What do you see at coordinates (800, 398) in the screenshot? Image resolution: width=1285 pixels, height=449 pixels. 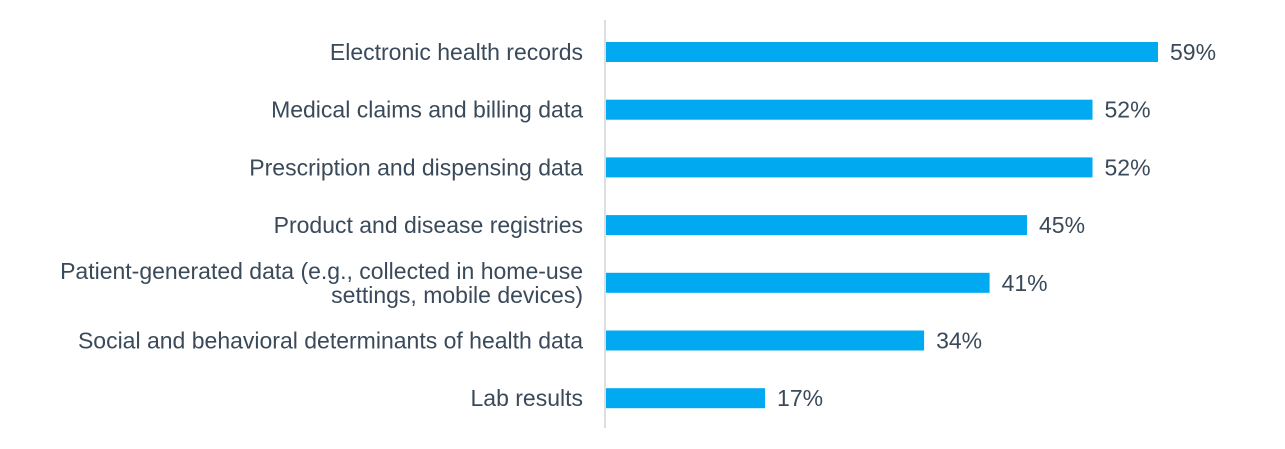 I see `bar-value-label: 17%` at bounding box center [800, 398].